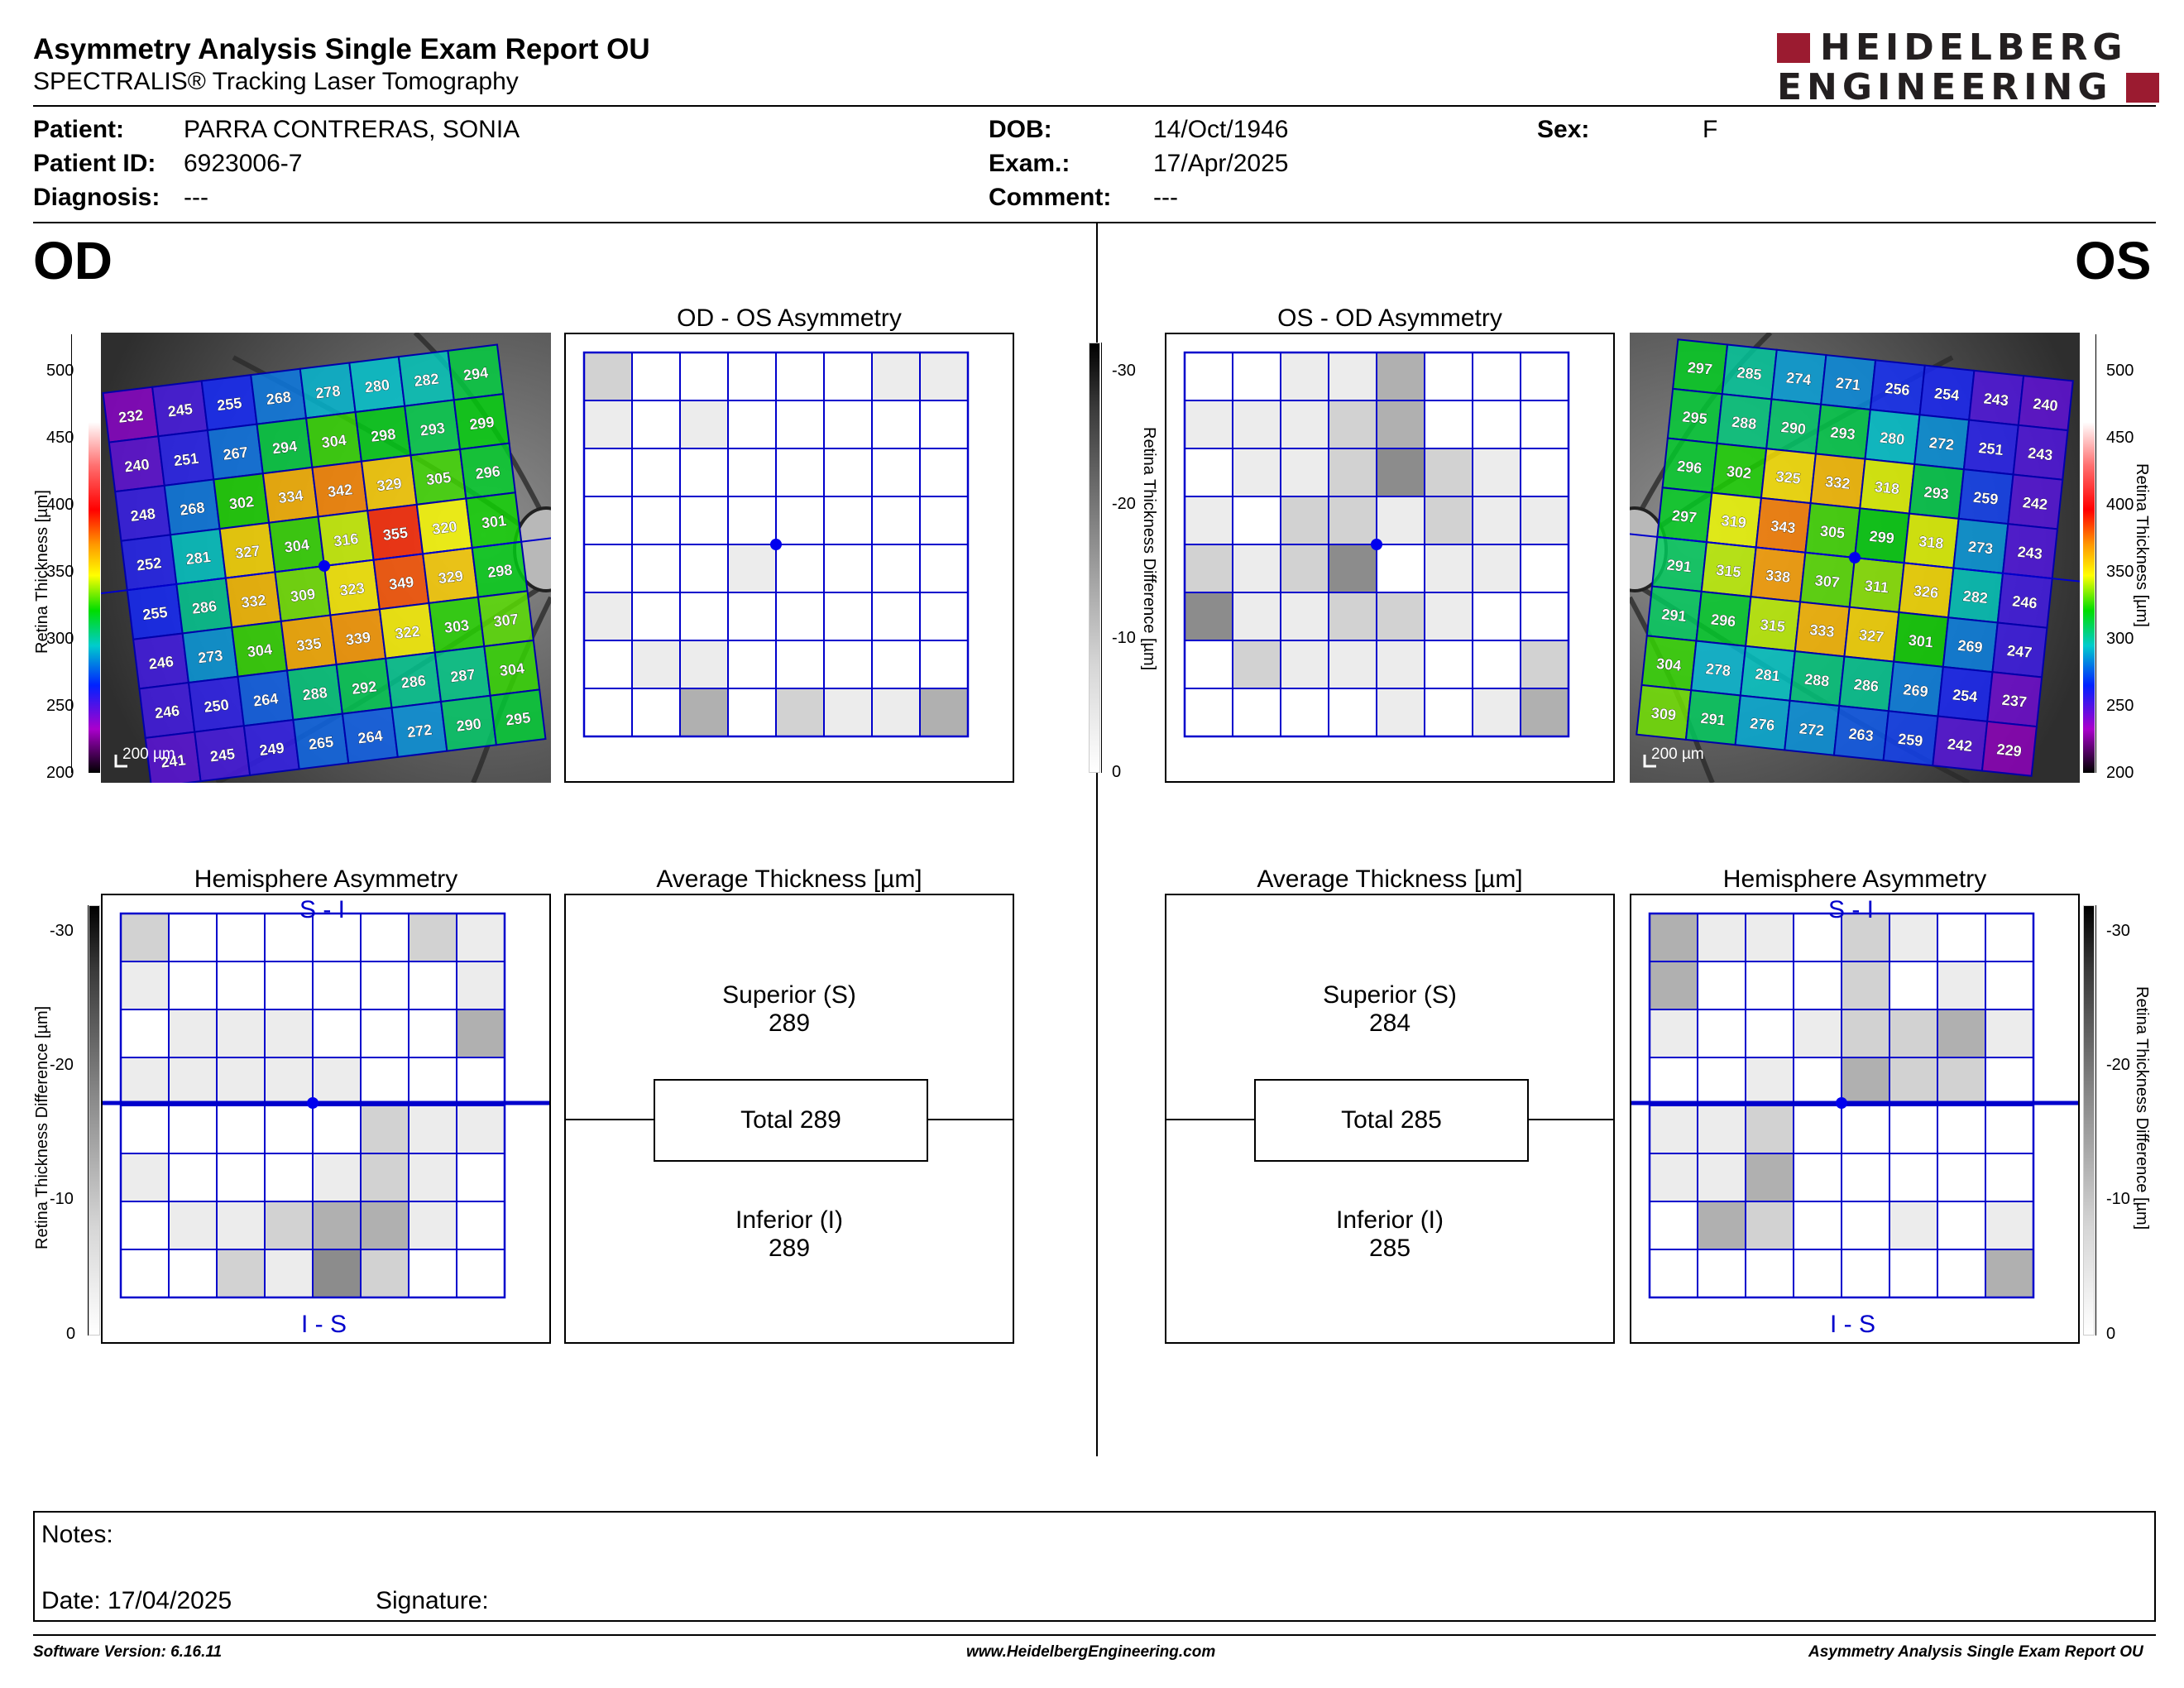 The width and height of the screenshot is (2184, 1688). I want to click on thickness-value: 281, so click(198, 558).